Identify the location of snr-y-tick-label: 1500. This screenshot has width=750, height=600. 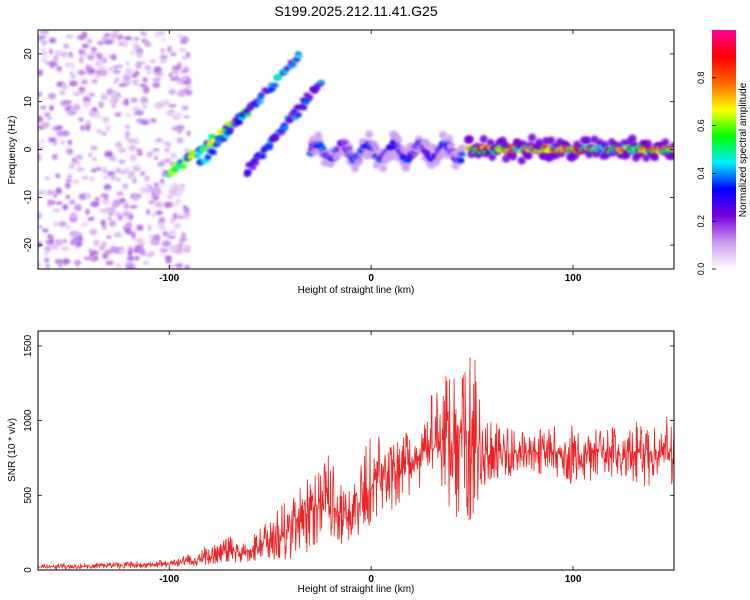
(28, 345).